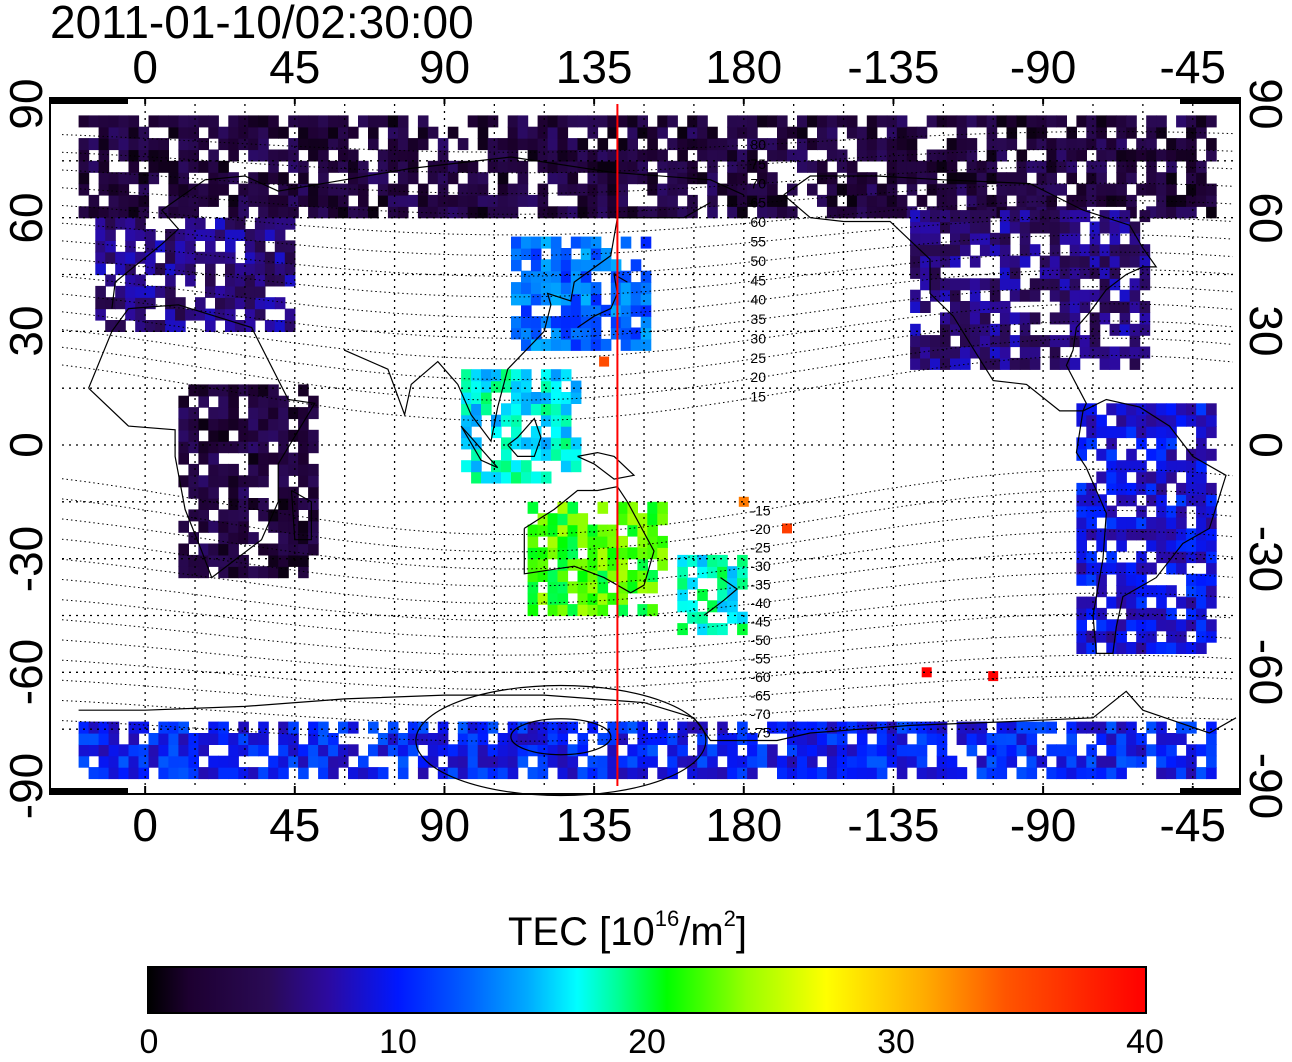  I want to click on bottom-axis-tick-label: -45, so click(1192, 825).